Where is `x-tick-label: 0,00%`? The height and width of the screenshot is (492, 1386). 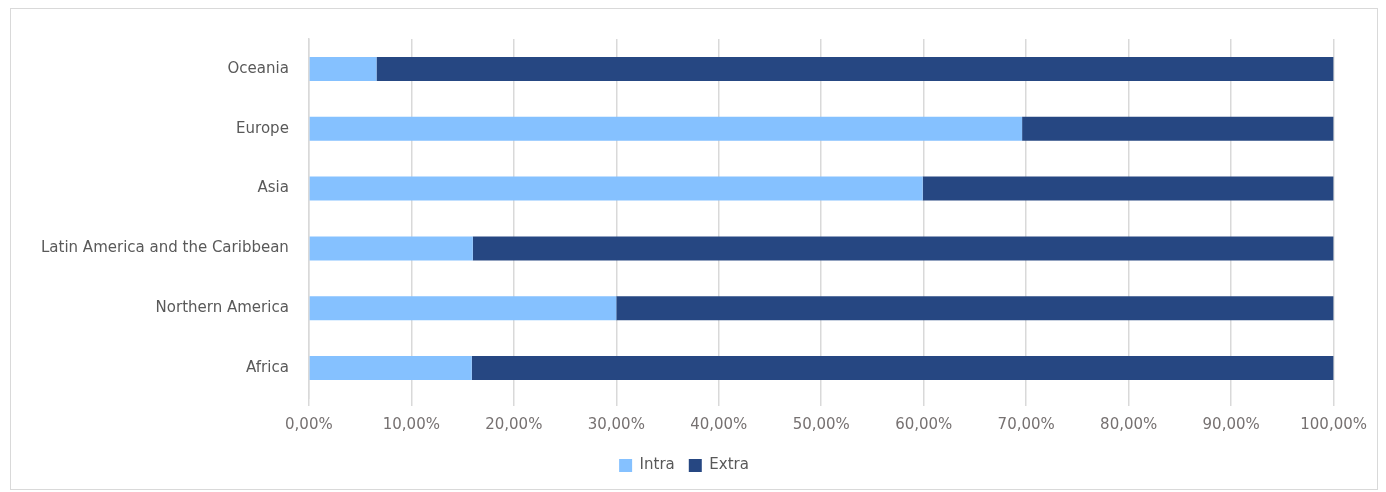 x-tick-label: 0,00% is located at coordinates (309, 423).